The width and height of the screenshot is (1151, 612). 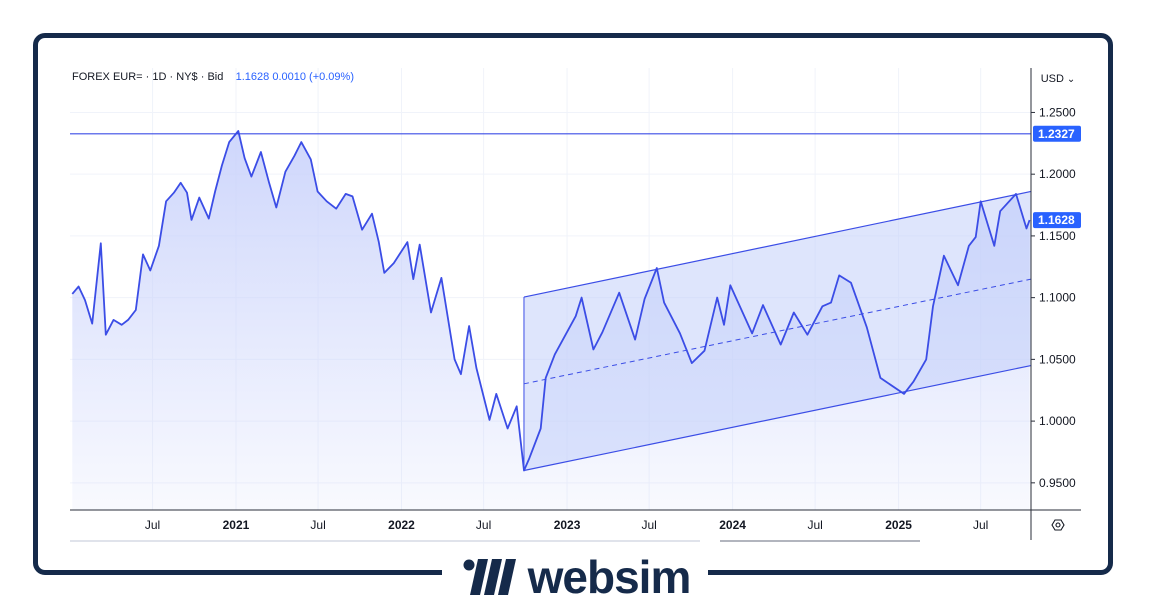 What do you see at coordinates (252, 77) in the screenshot?
I see `last-price-value: 1.1628` at bounding box center [252, 77].